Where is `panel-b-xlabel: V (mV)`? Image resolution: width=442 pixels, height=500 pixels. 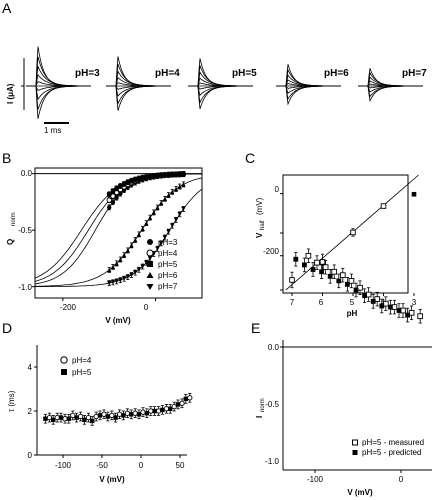
panel-b-xlabel: V (mV) is located at coordinates (118, 320).